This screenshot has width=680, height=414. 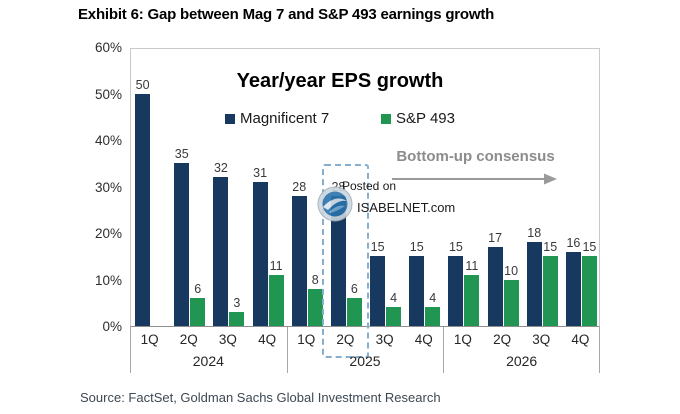 I want to click on bar-s-p-493-2q-2025, so click(x=354, y=312).